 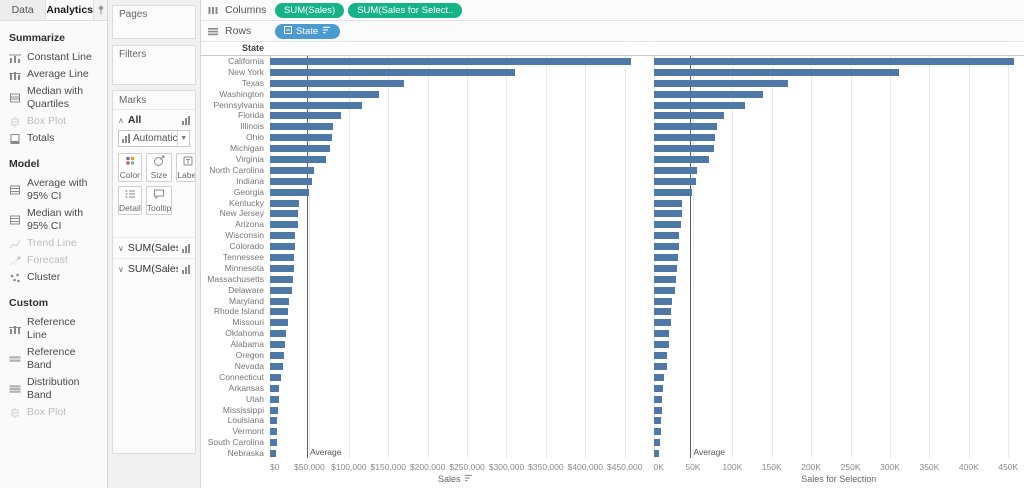 What do you see at coordinates (244, 267) in the screenshot?
I see `state-label-minnesota: Minnesota` at bounding box center [244, 267].